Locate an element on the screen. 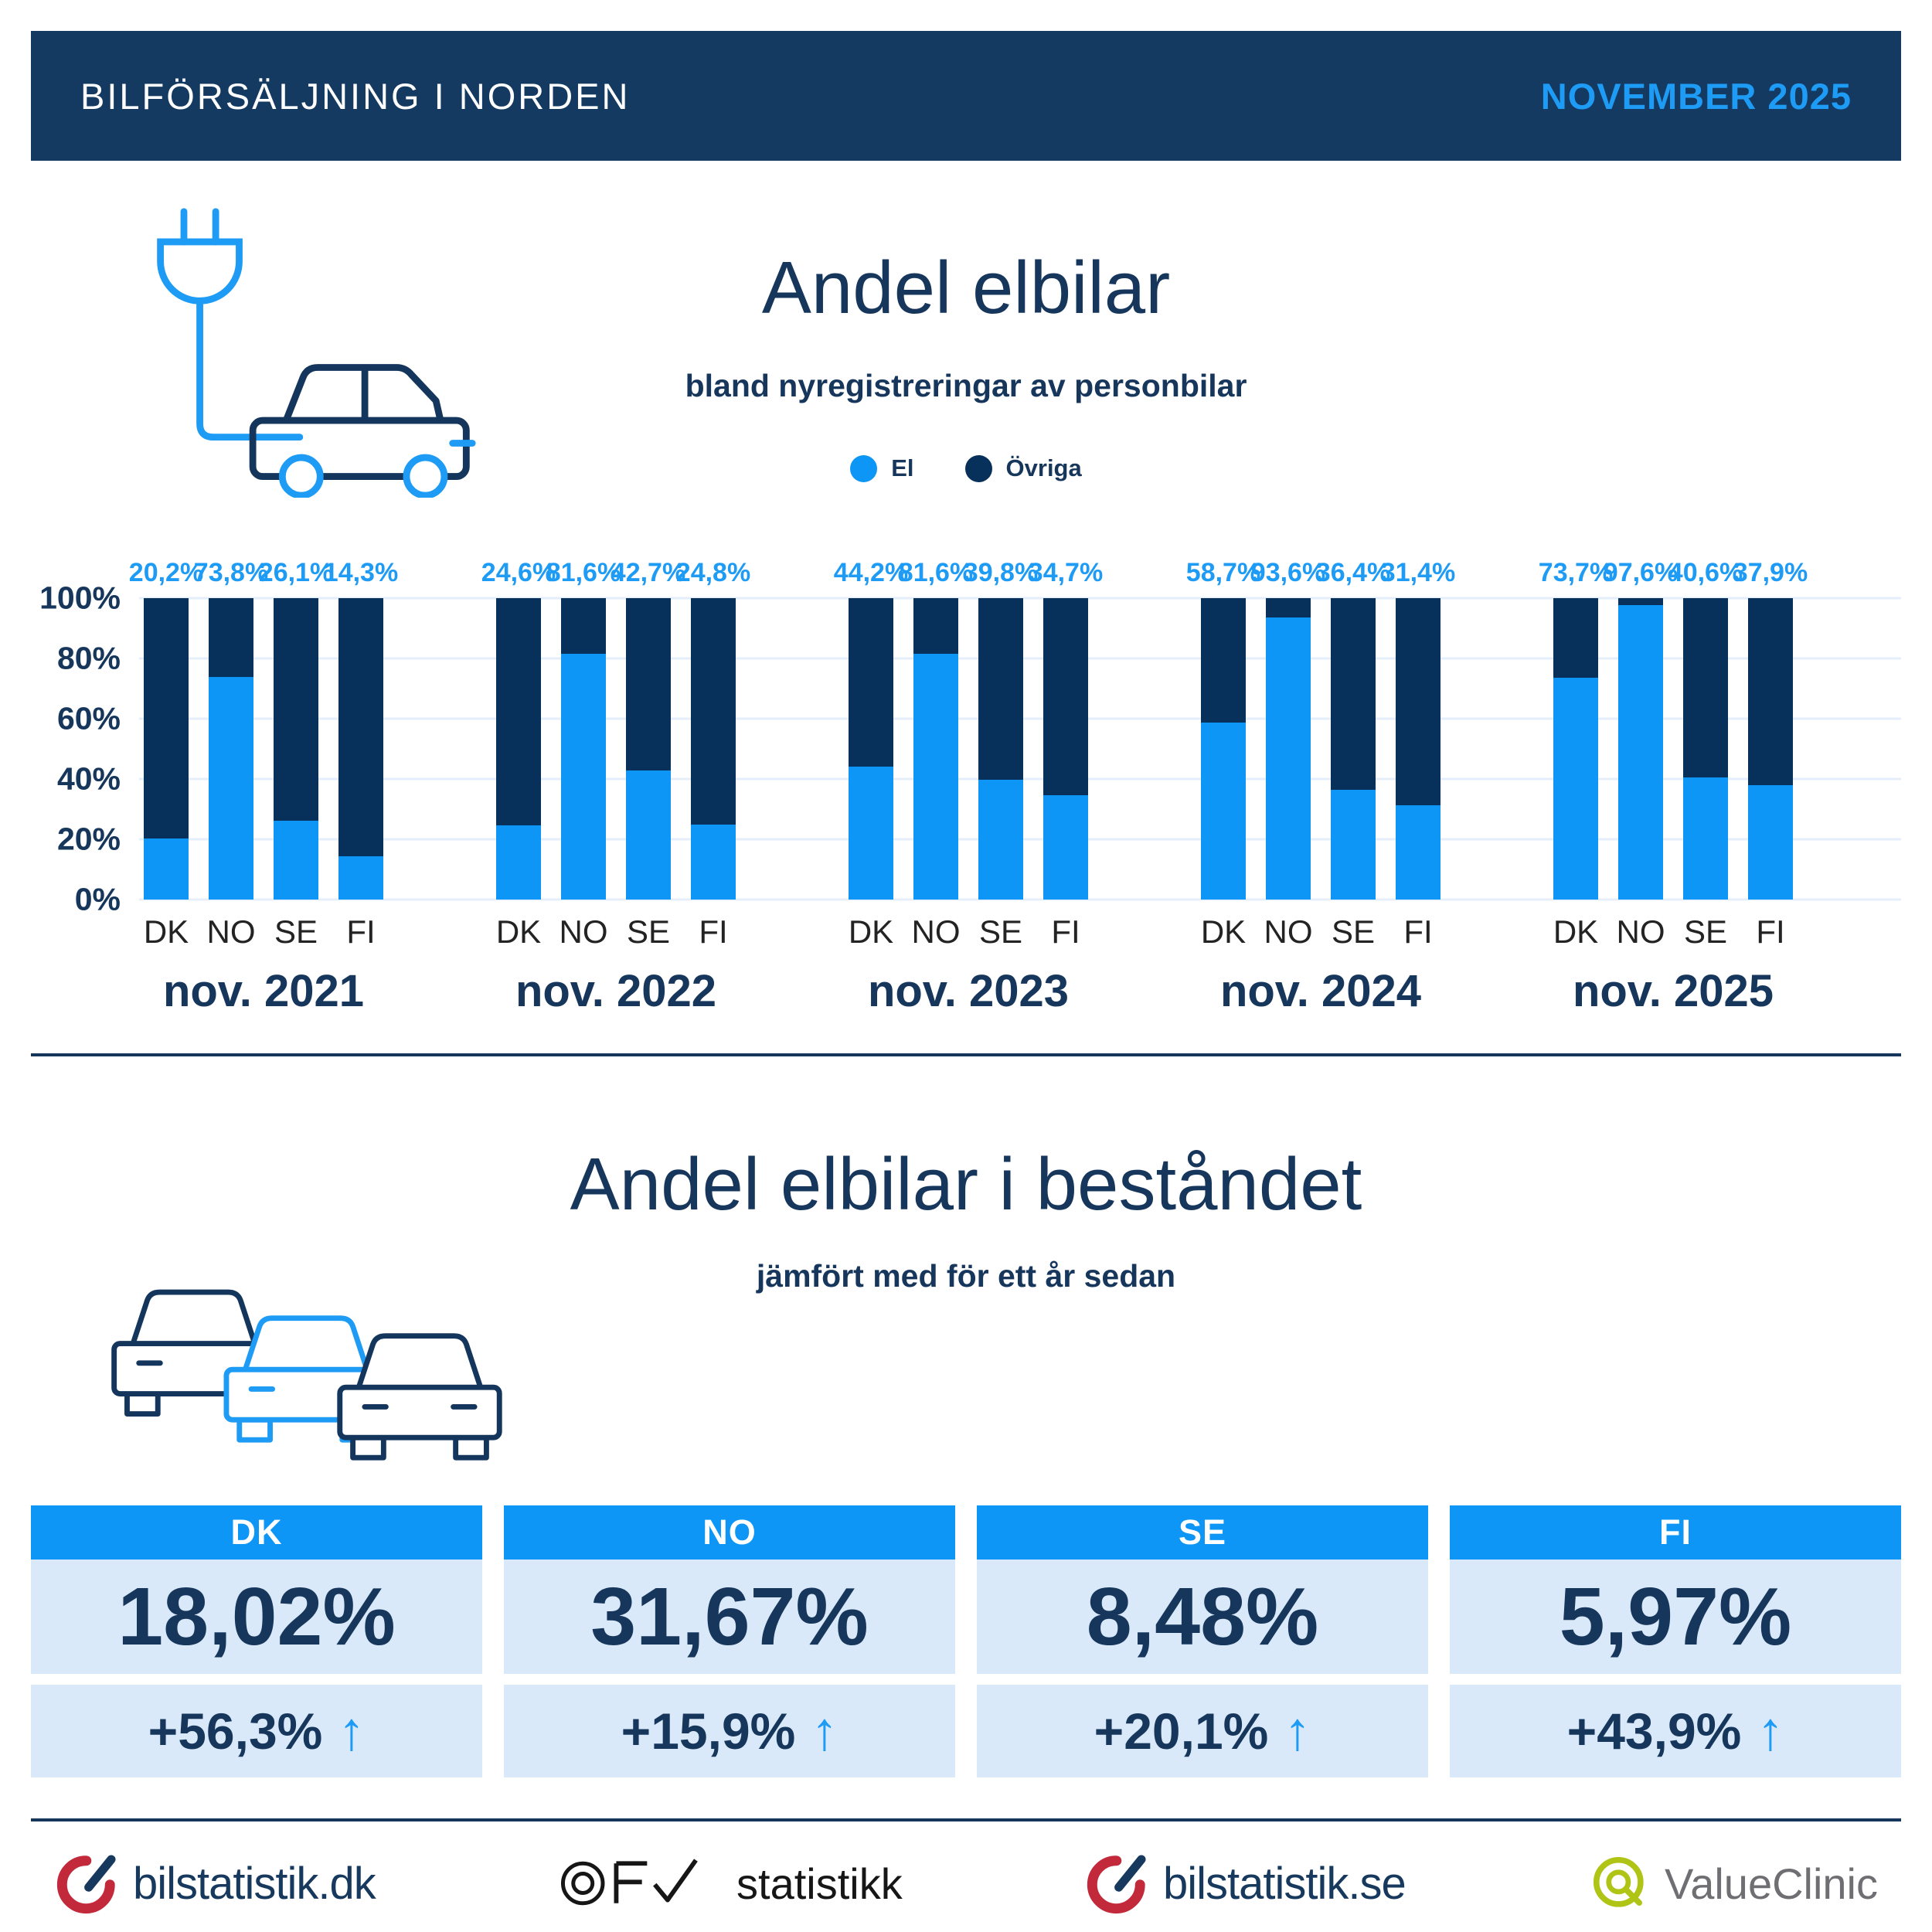  stat-card-se: SE 8,48% +20,1% ↑ is located at coordinates (1203, 1641).